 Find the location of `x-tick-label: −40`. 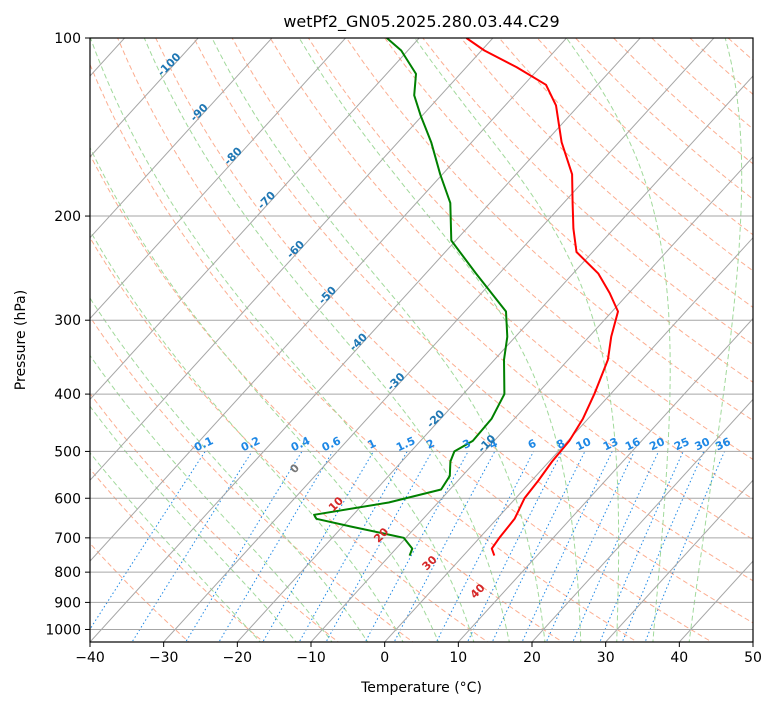

x-tick-label: −40 is located at coordinates (90, 658).